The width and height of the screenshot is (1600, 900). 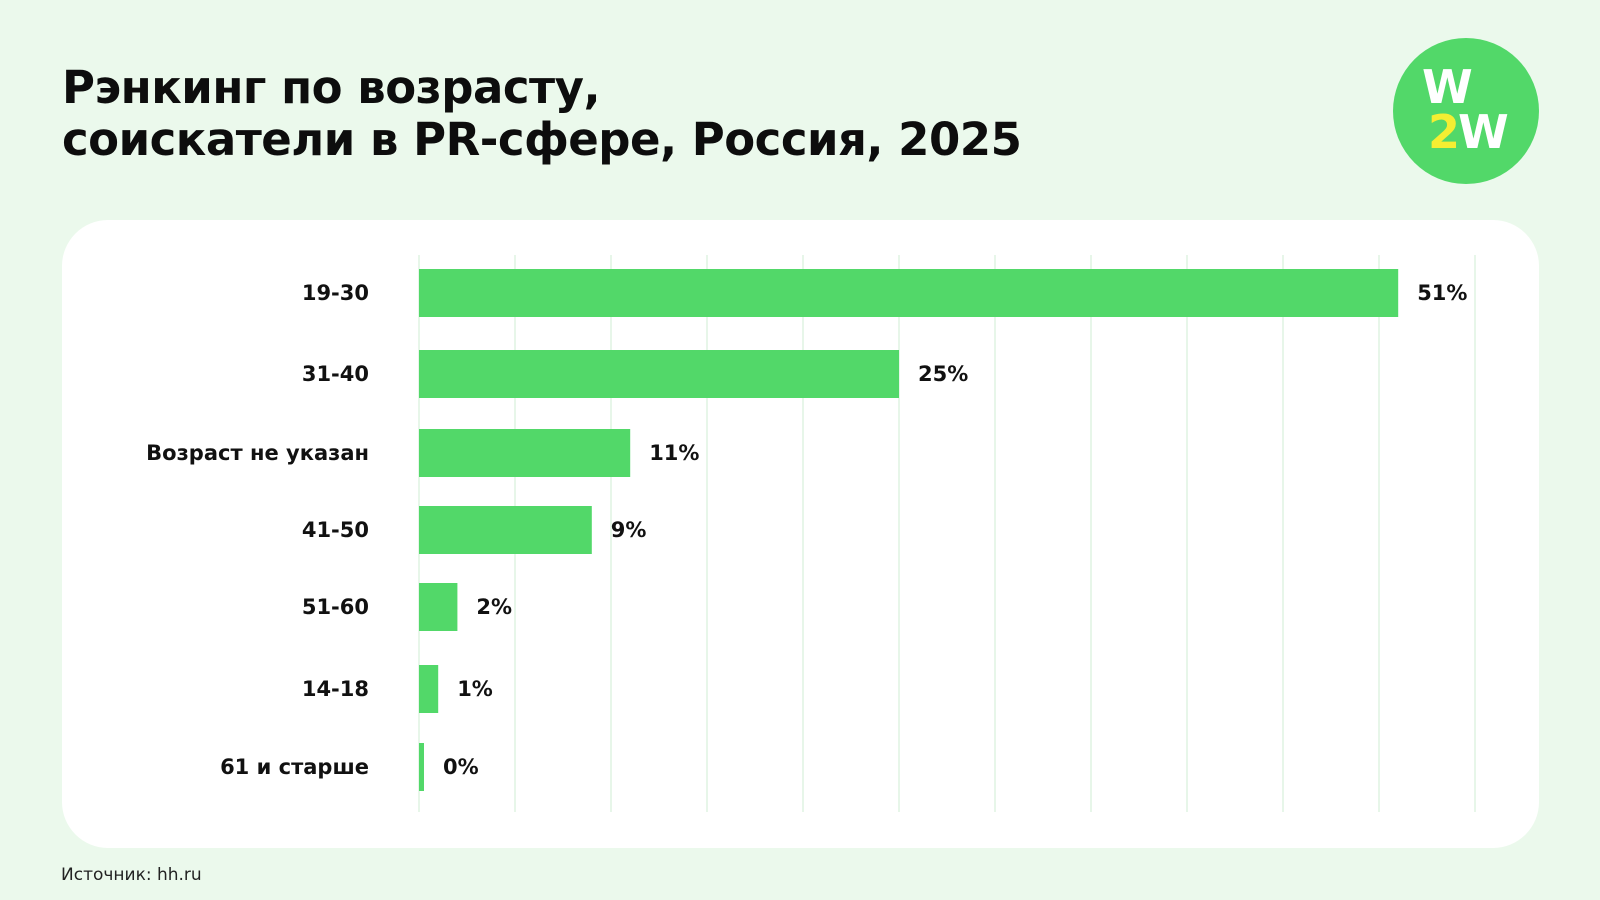 What do you see at coordinates (1447, 87) in the screenshot?
I see `logo-letter-w: W` at bounding box center [1447, 87].